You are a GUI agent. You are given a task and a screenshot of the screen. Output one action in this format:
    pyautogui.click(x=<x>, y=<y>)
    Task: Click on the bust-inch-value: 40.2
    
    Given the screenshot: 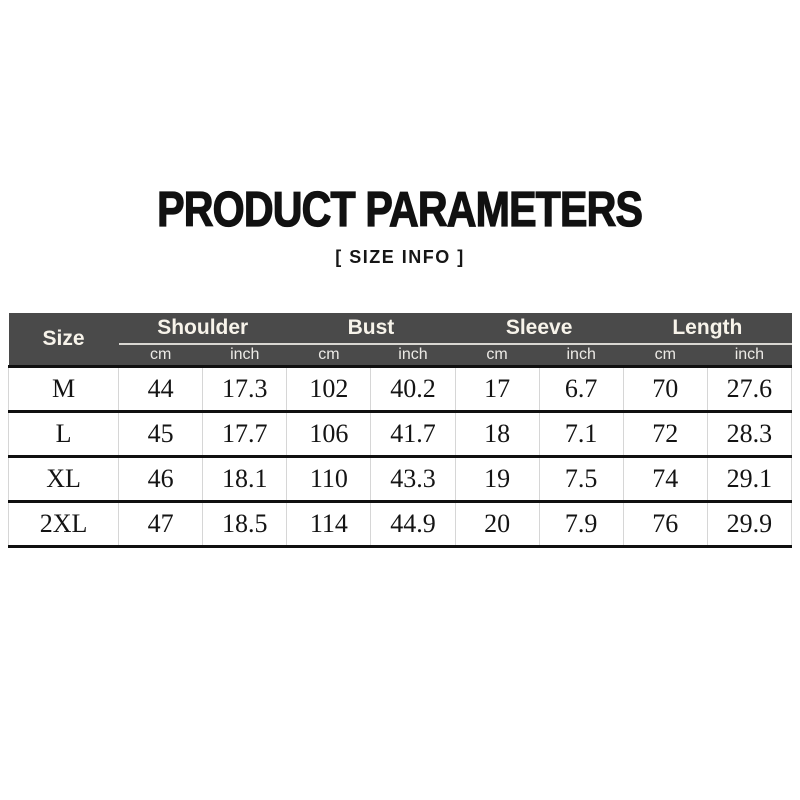 What is the action you would take?
    pyautogui.click(x=413, y=389)
    